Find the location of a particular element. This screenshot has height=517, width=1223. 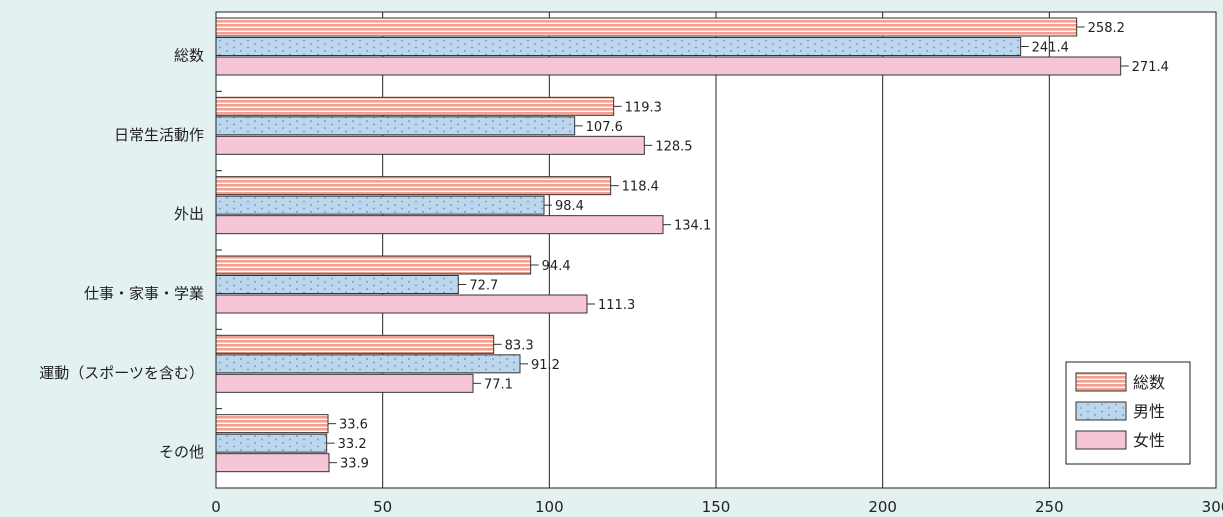

x-tick-label: 100 is located at coordinates (549, 507).